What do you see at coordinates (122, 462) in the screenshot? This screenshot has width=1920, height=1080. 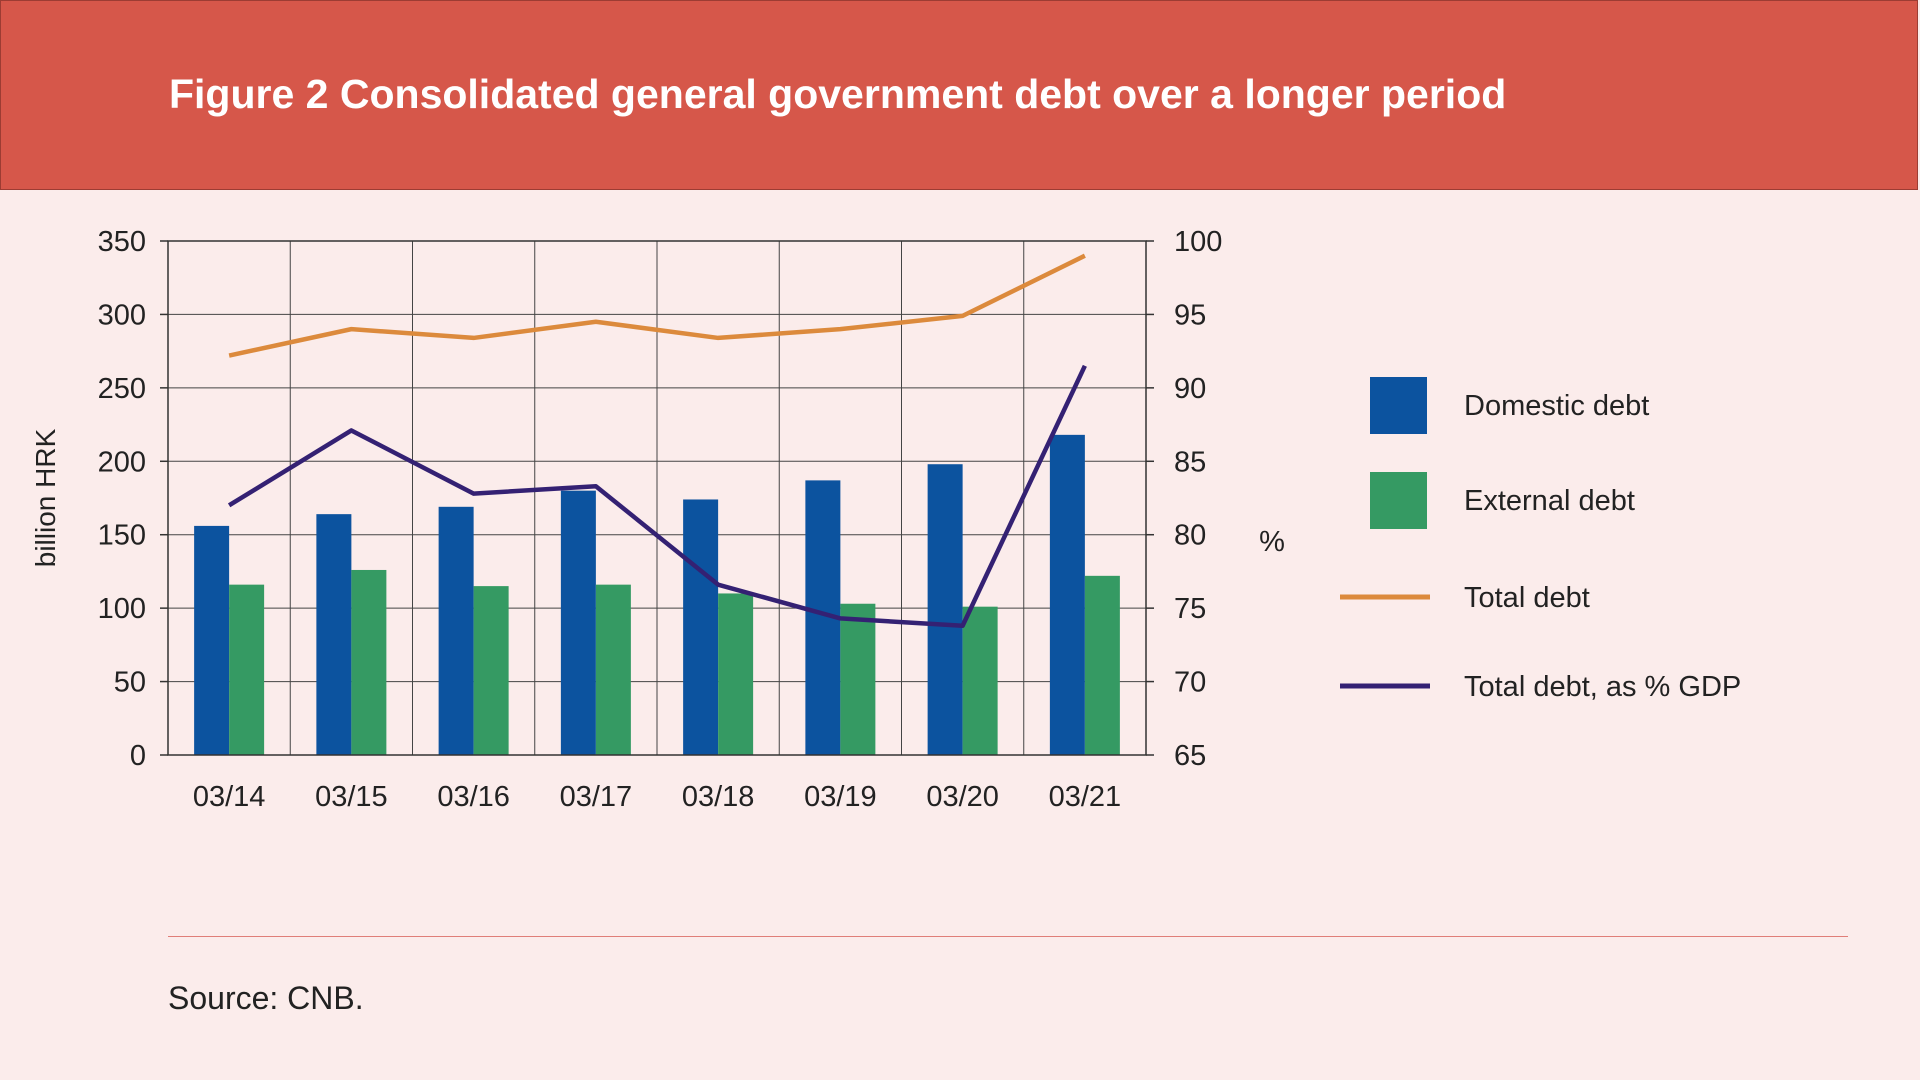 I see `y-tick-label: 200` at bounding box center [122, 462].